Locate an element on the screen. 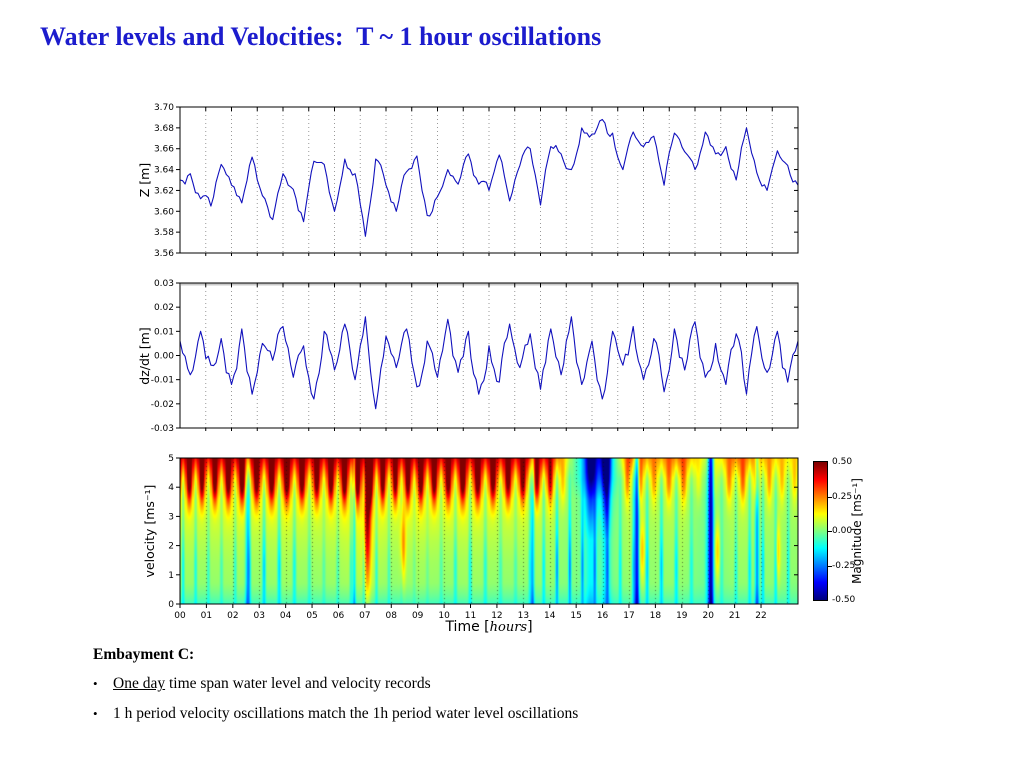 The image size is (1024, 768). water-level-chart: 3.56 3.58 3.60 3.62 3.64 3.66 3.68 3.70 is located at coordinates (476, 181).